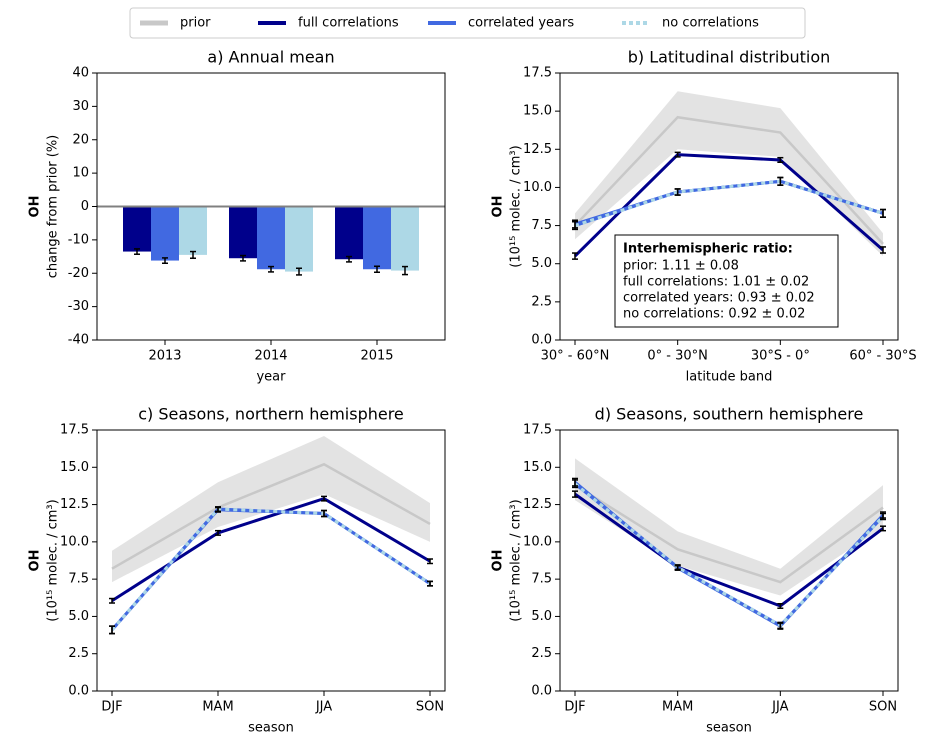  Describe the element at coordinates (78, 306) in the screenshot. I see `y-tick-label: -30` at that location.